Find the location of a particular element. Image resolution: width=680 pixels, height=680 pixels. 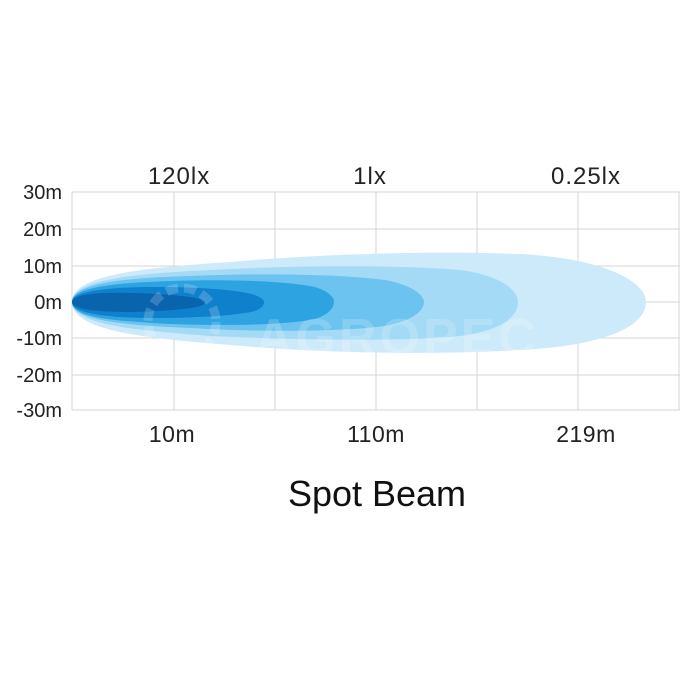

diagram-title: Spot Beam is located at coordinates (377, 493).